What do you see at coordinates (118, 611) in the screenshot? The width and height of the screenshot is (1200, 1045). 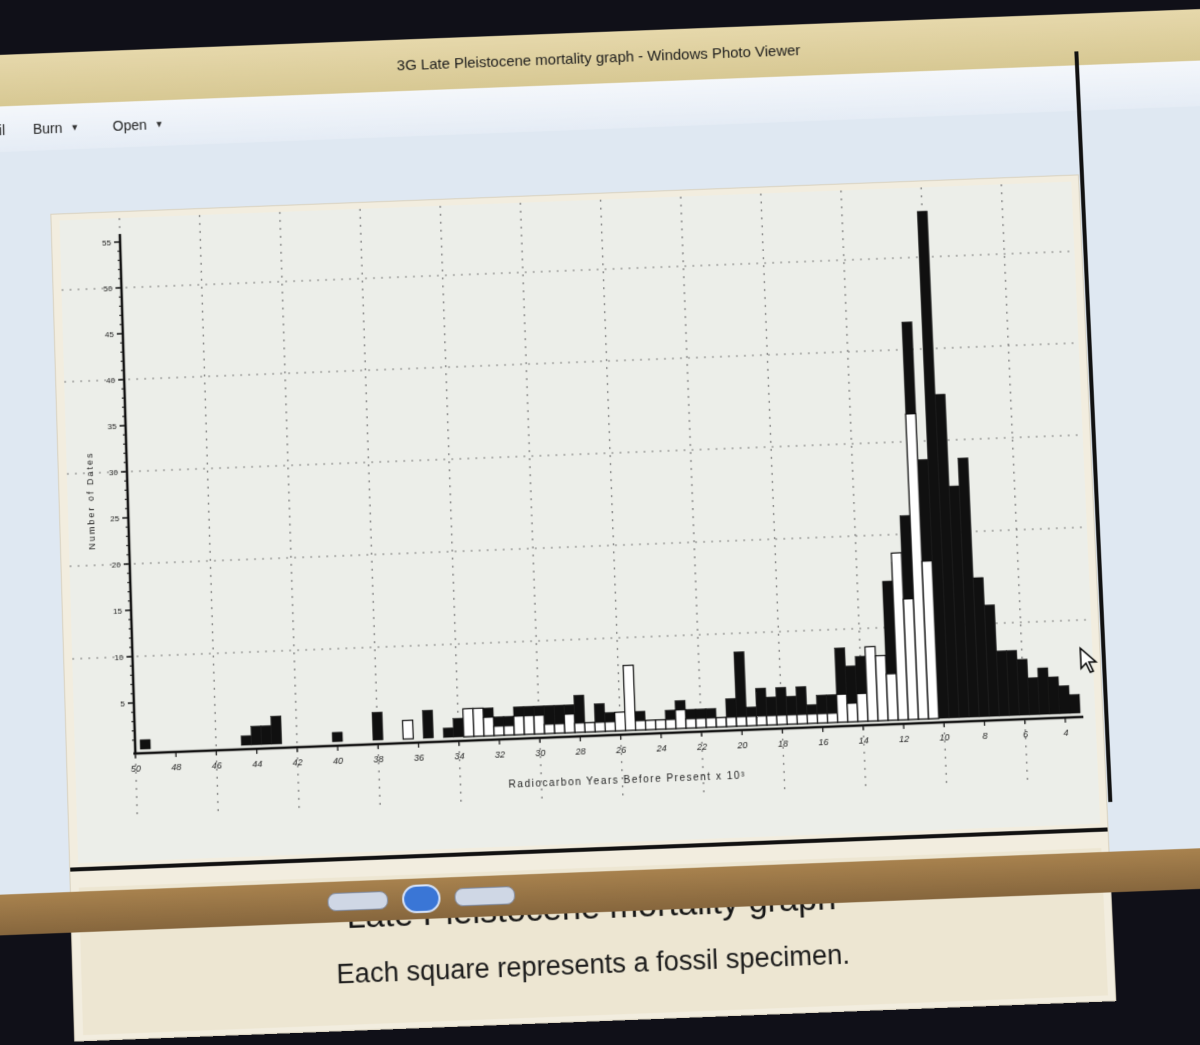 I see `y-tick-label: 15` at bounding box center [118, 611].